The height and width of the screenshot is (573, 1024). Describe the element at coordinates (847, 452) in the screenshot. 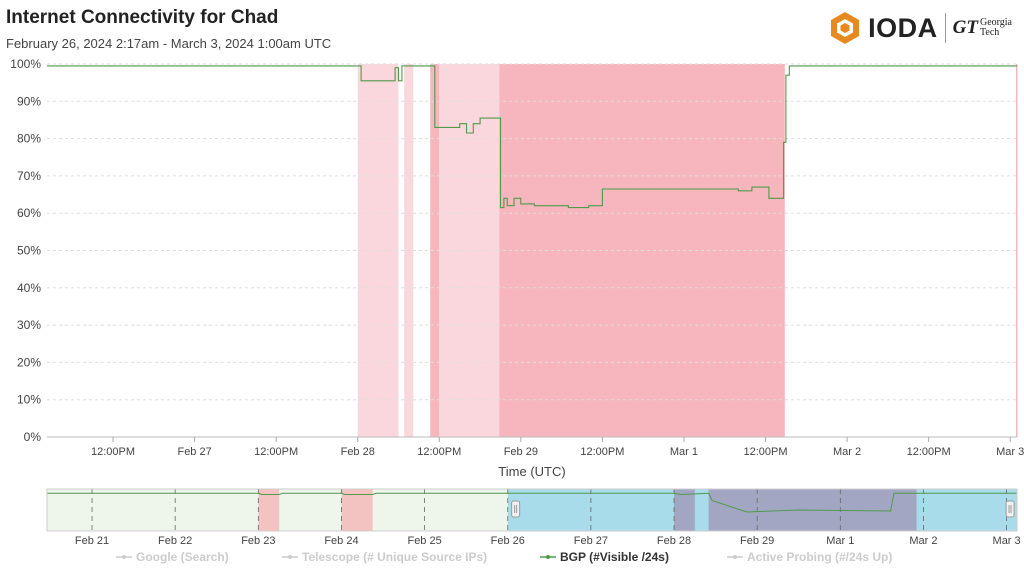

I see `x-tick-label: Mar 2` at that location.